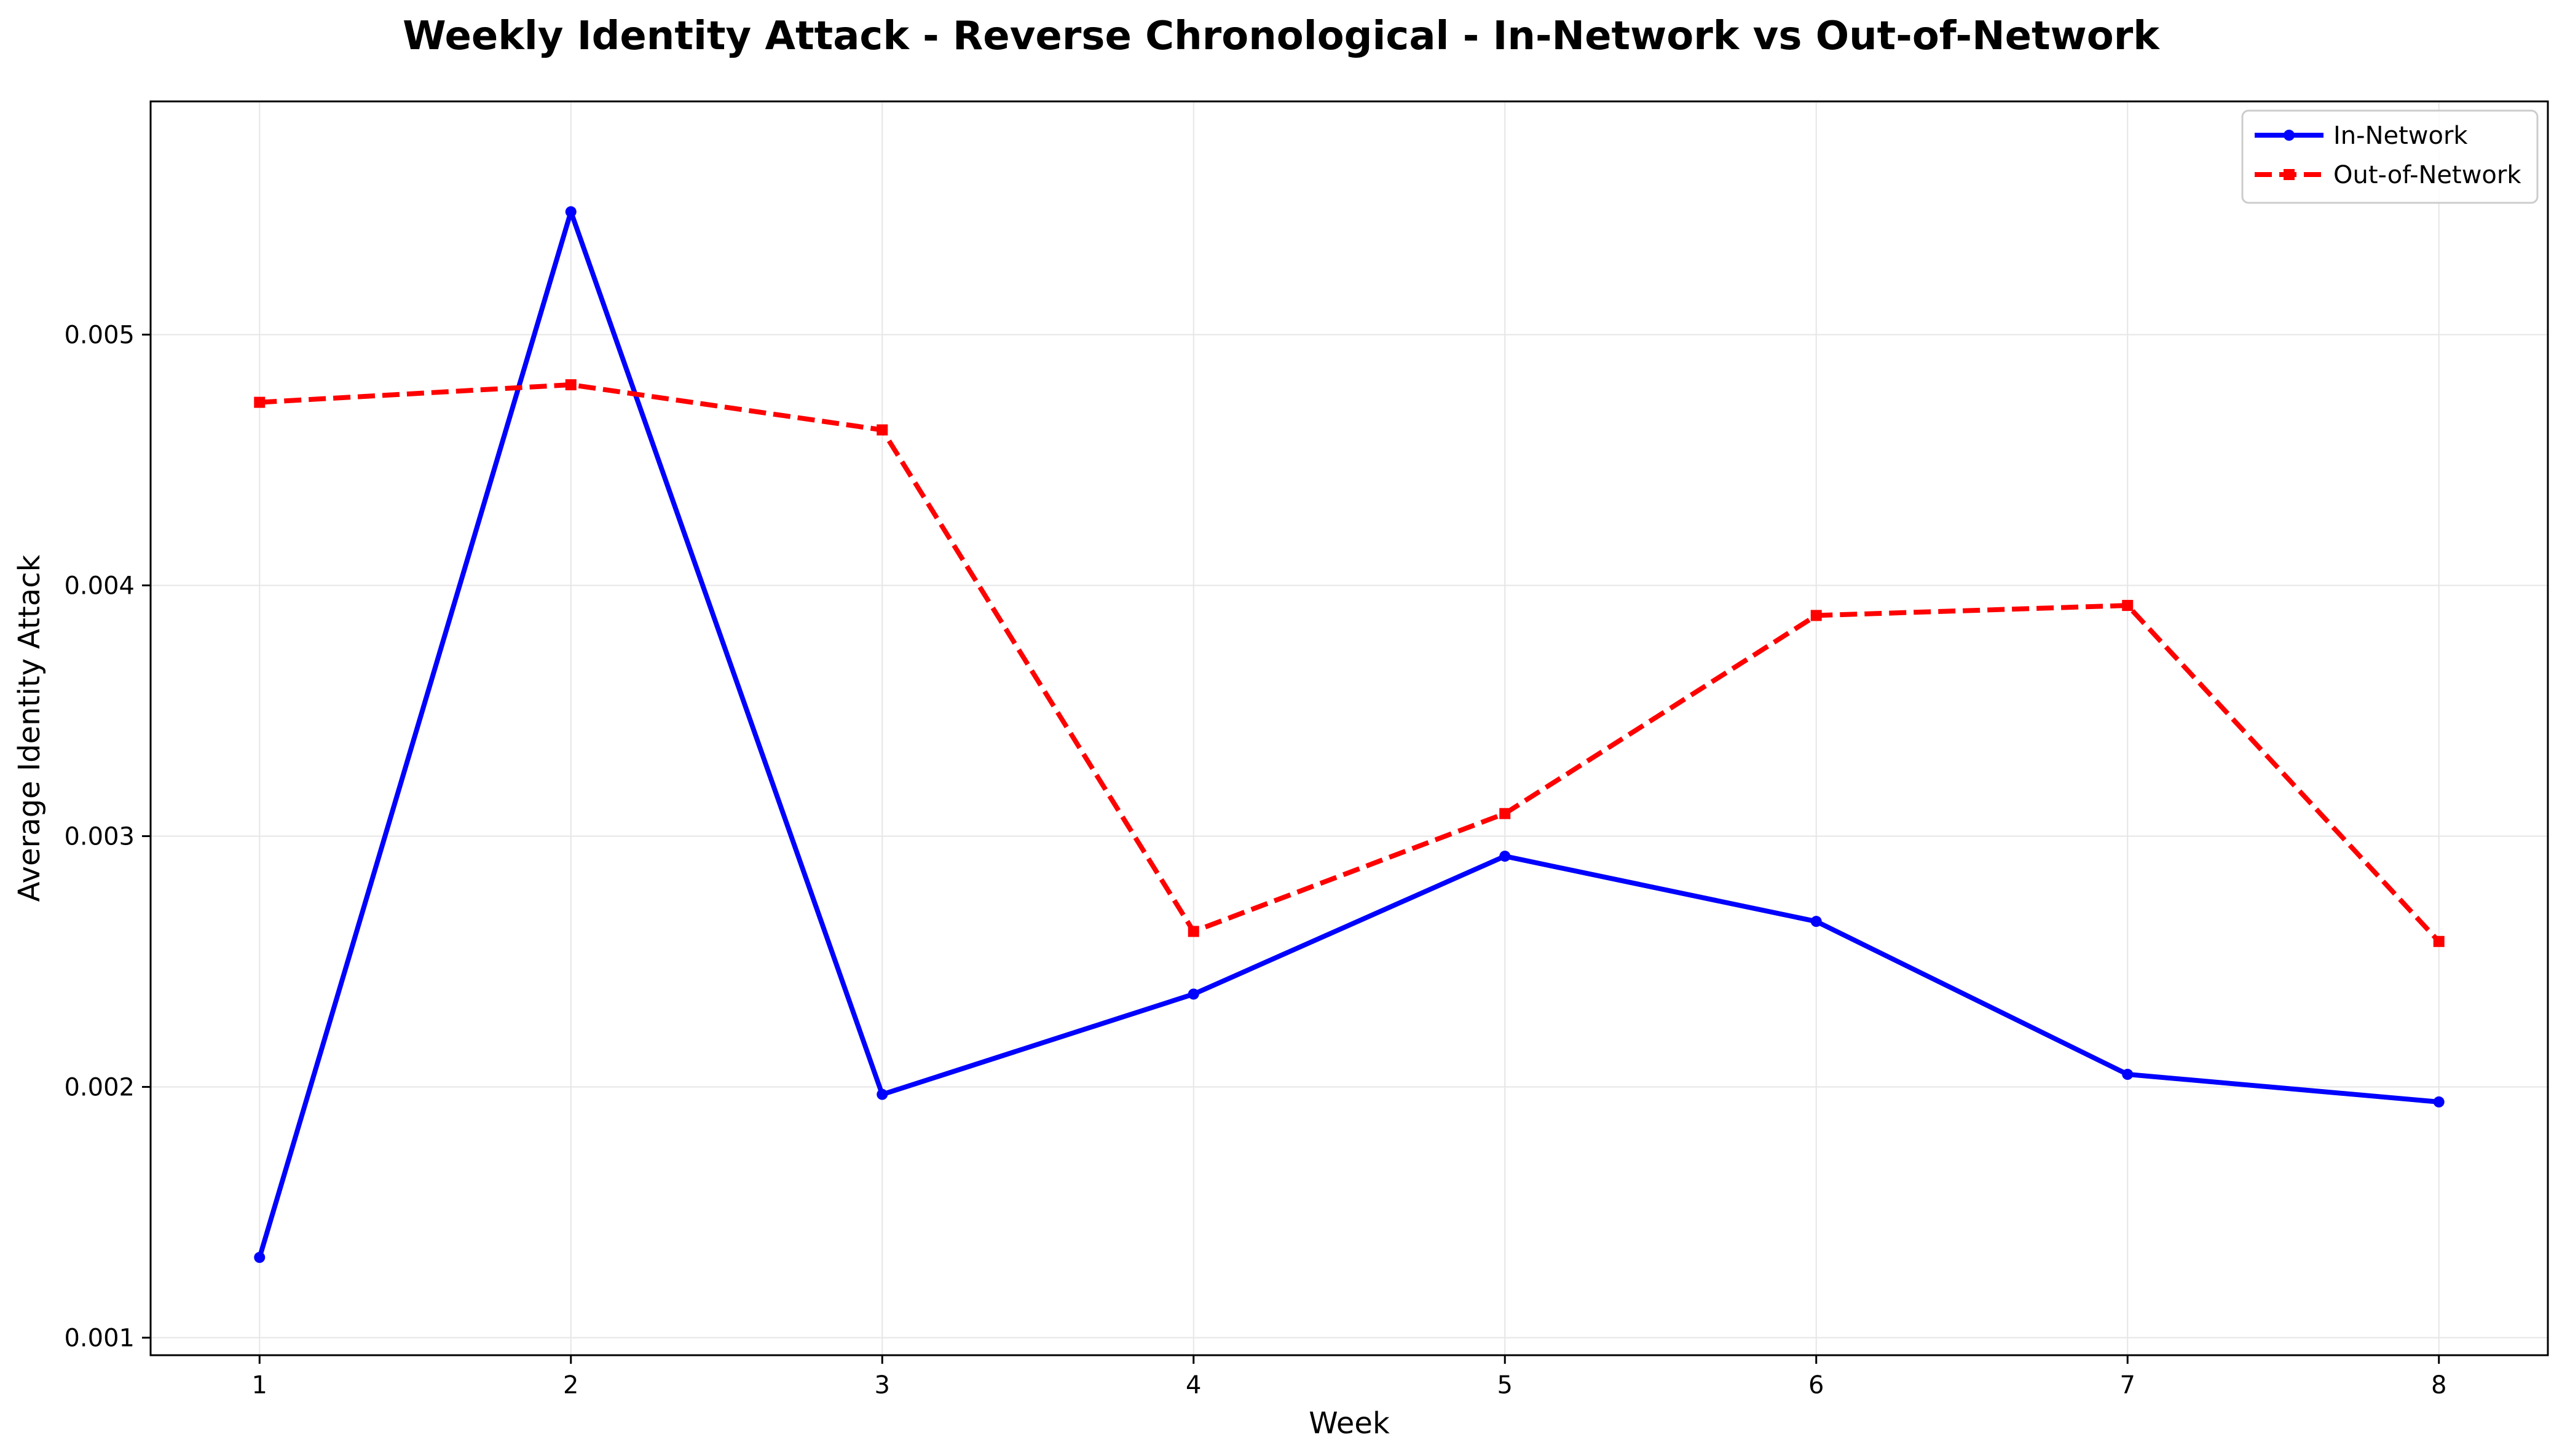 The height and width of the screenshot is (1456, 2562). I want to click on y-tick-label: 0.001, so click(100, 1338).